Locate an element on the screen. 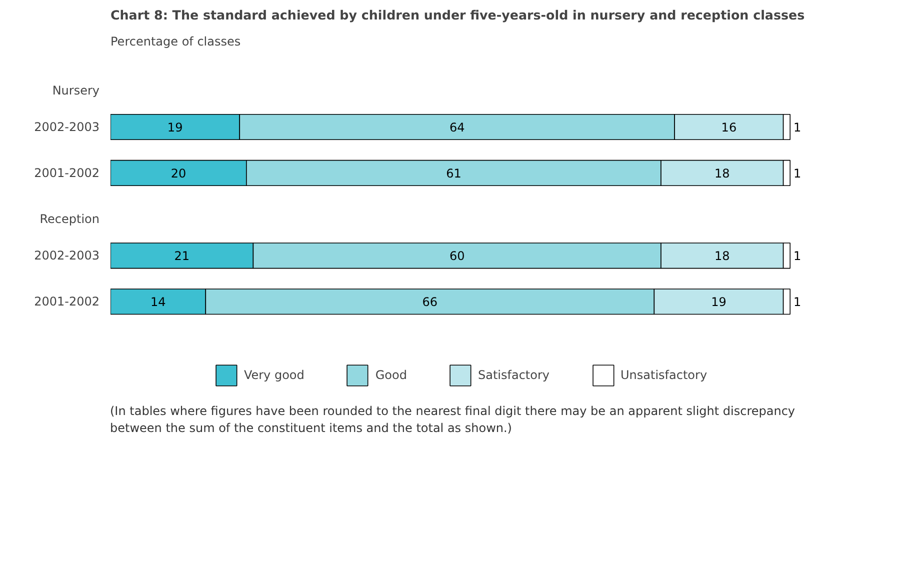  data-label: 64 is located at coordinates (457, 127).